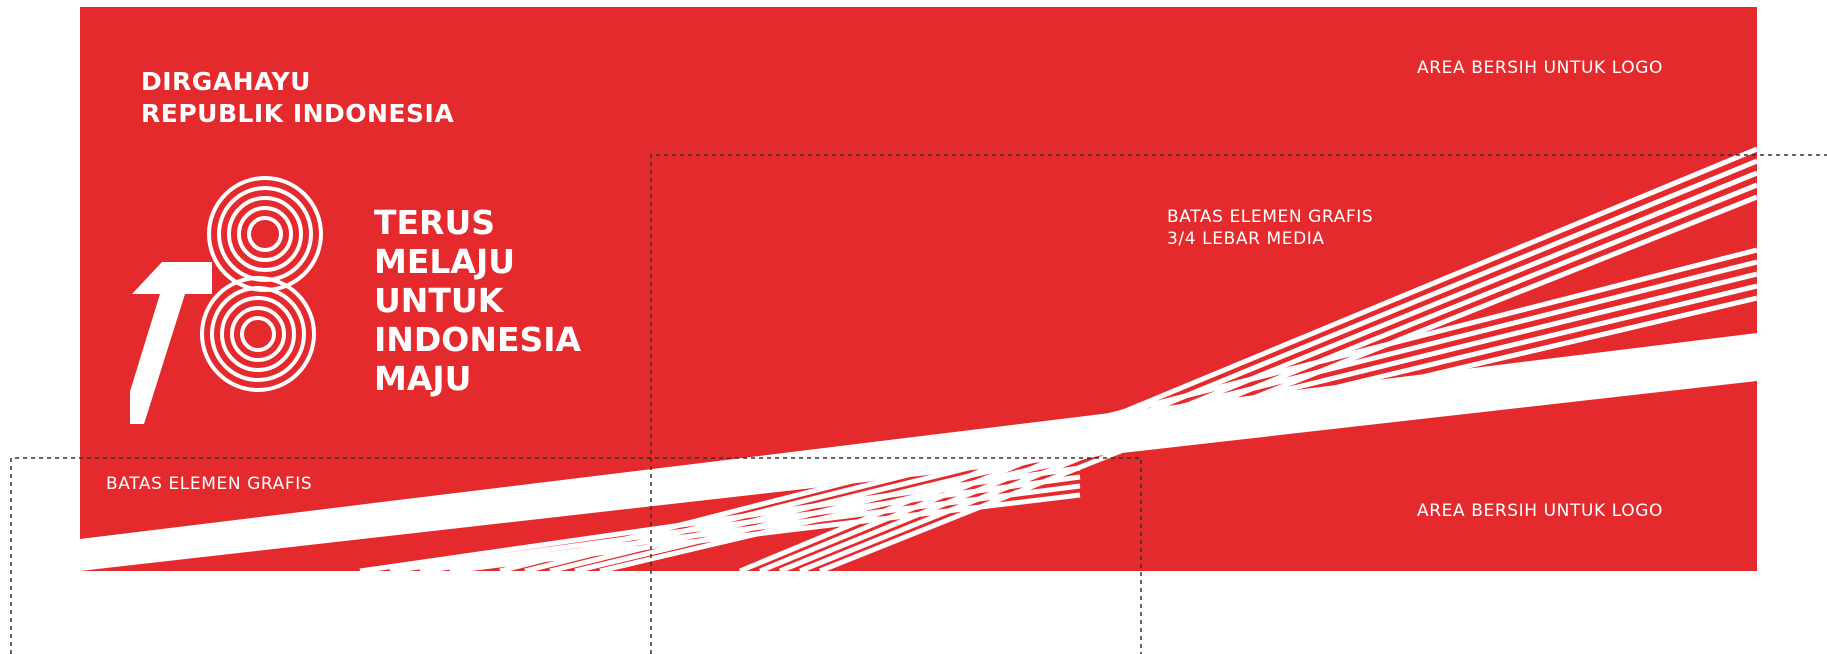  I want to click on tagline-text: TERUS MELAJU UNTUK INDONESIA MAJU, so click(477, 300).